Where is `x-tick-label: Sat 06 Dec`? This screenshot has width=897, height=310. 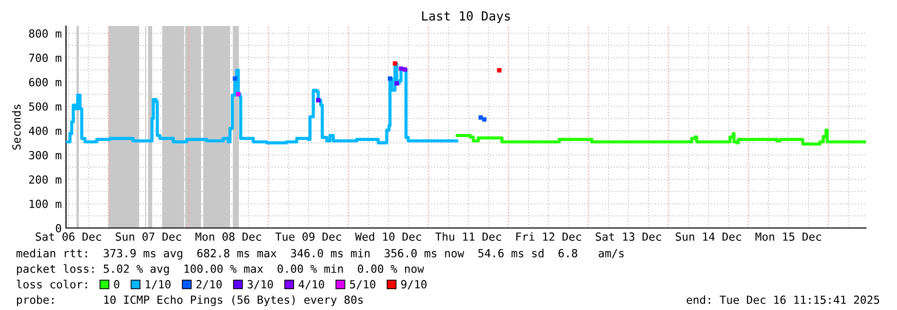 x-tick-label: Sat 06 Dec is located at coordinates (69, 236).